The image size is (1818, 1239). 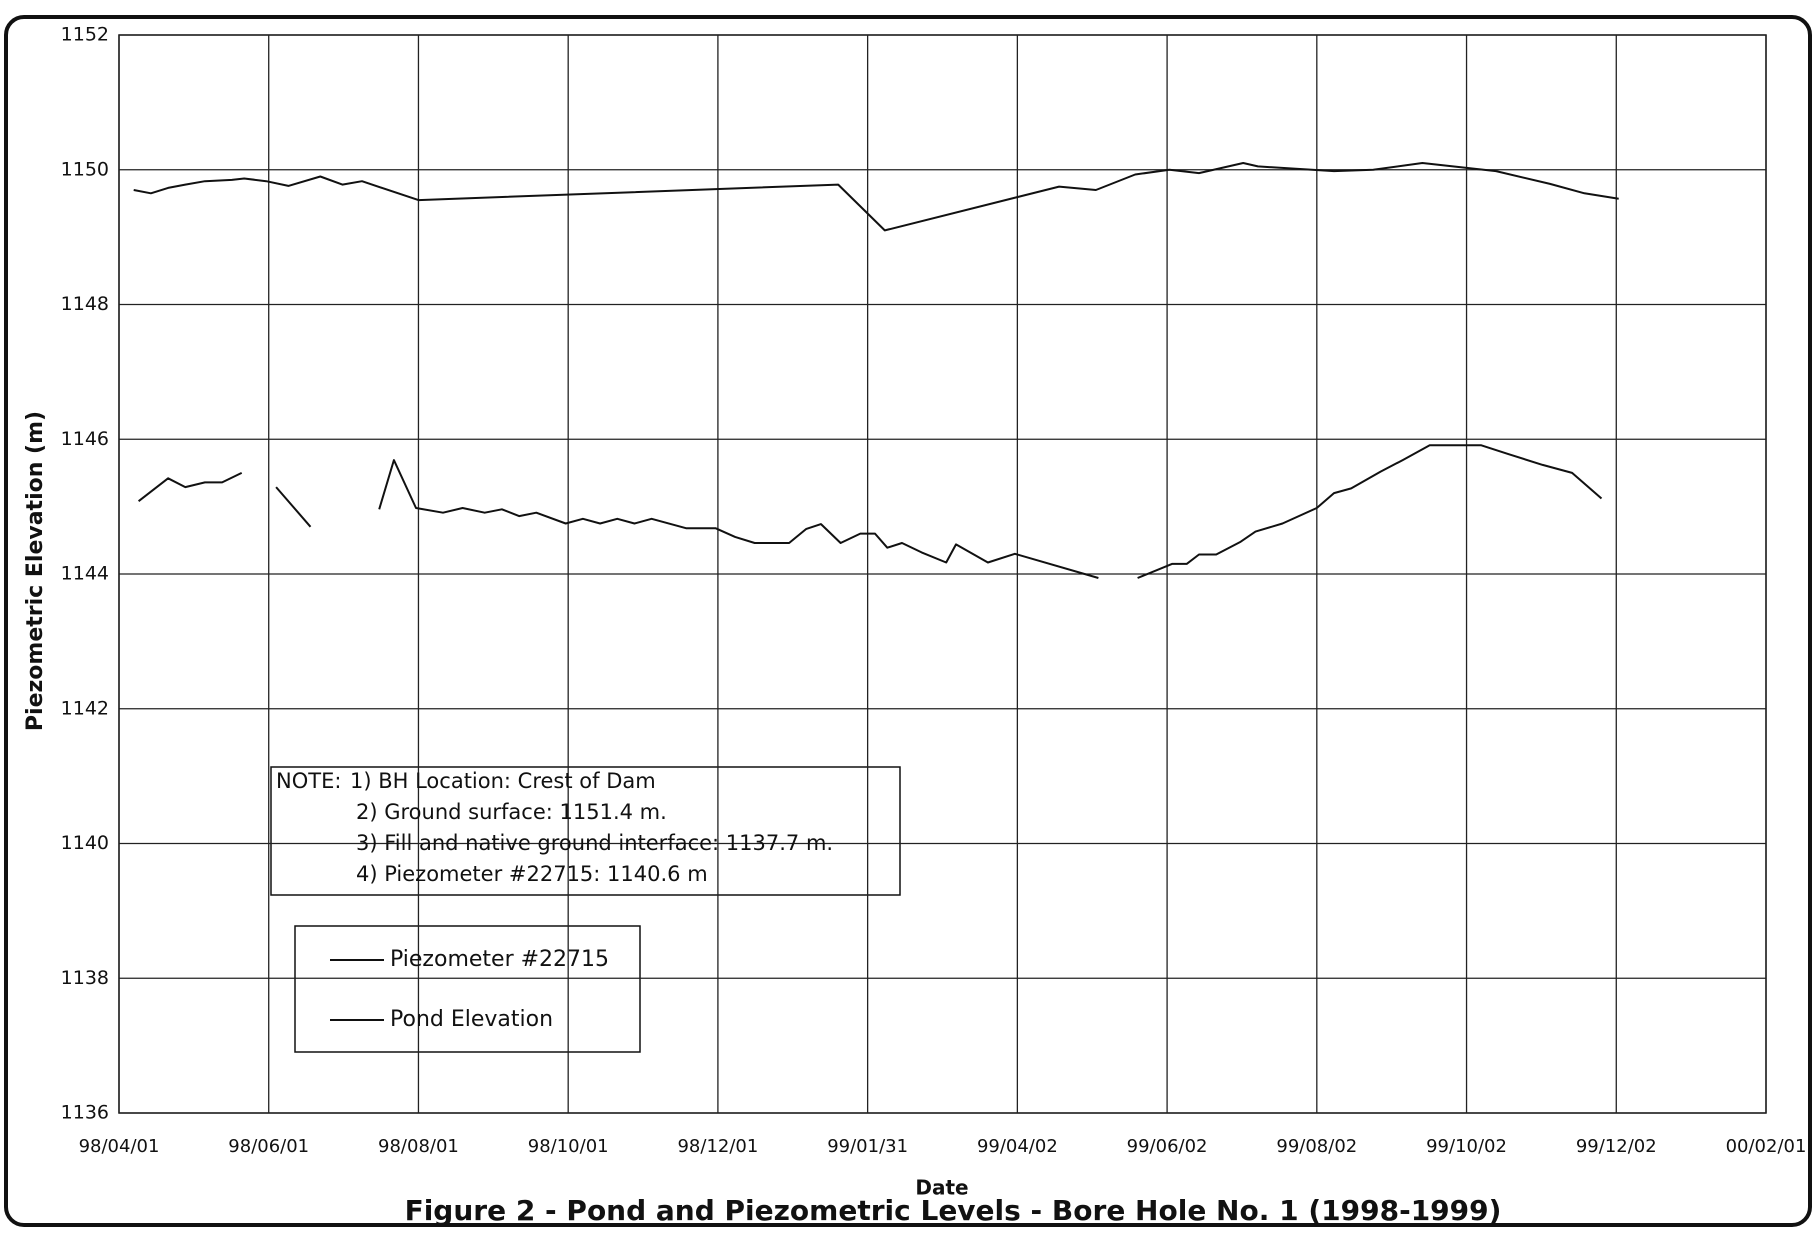 What do you see at coordinates (532, 874) in the screenshot?
I see `note-text: 4) Piezometer #22715: 1140.6 m` at bounding box center [532, 874].